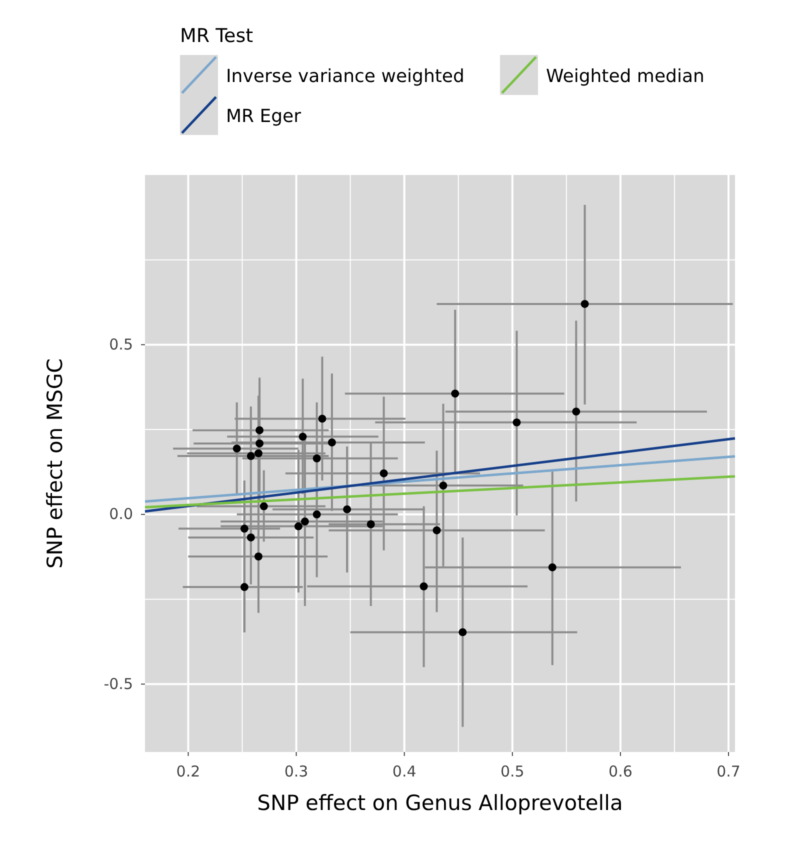 This screenshot has height=855, width=810. What do you see at coordinates (404, 771) in the screenshot?
I see `x-tick-label: 0.4` at bounding box center [404, 771].